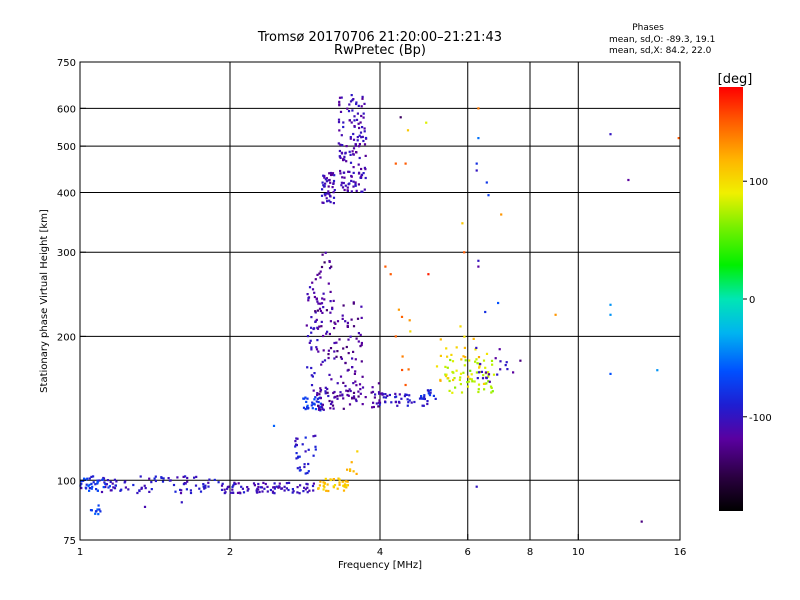  What do you see at coordinates (731, 299) in the screenshot?
I see `colorbar-gradient` at bounding box center [731, 299].